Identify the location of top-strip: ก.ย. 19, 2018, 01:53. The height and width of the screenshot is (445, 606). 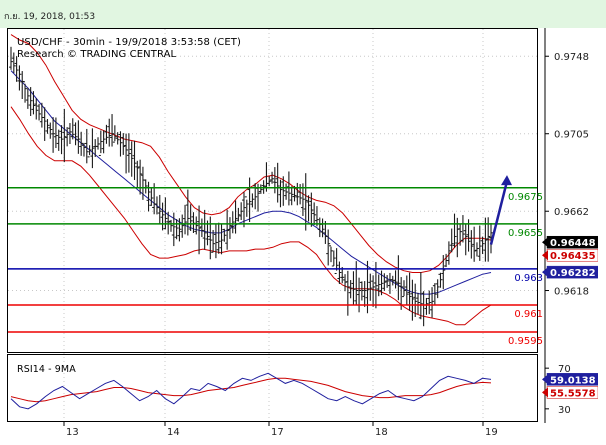
(303, 14).